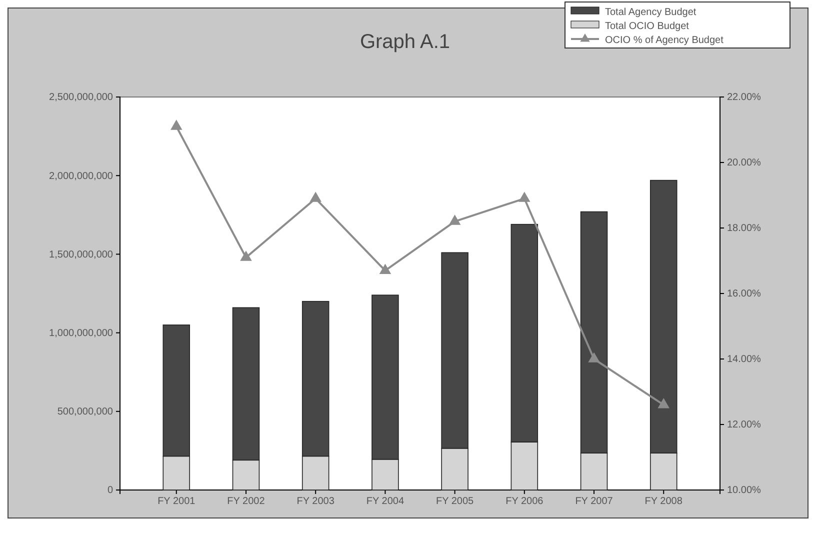  Describe the element at coordinates (664, 40) in the screenshot. I see `legend-label: OCIO % of Agency Budget` at that location.